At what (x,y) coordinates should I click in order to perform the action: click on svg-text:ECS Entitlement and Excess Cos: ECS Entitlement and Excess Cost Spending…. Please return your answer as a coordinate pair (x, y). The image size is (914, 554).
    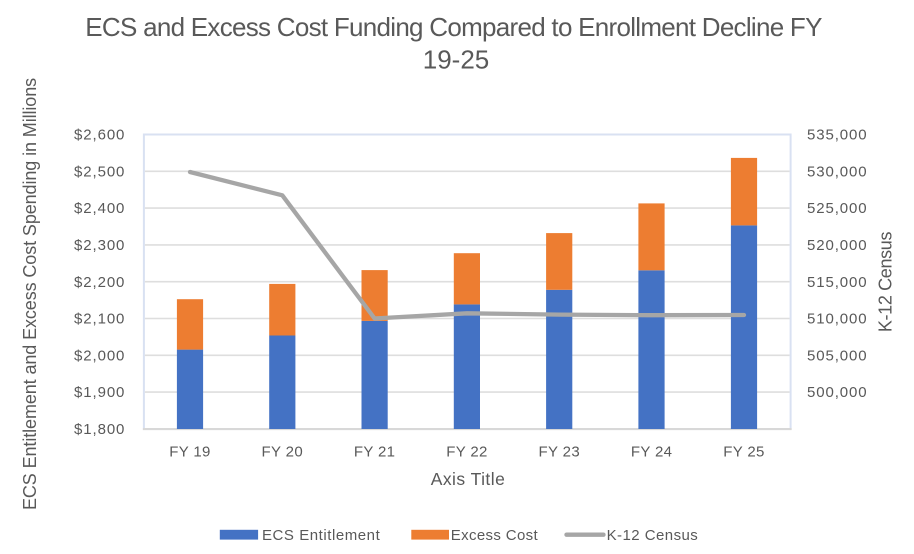
    Looking at the image, I should click on (30, 294).